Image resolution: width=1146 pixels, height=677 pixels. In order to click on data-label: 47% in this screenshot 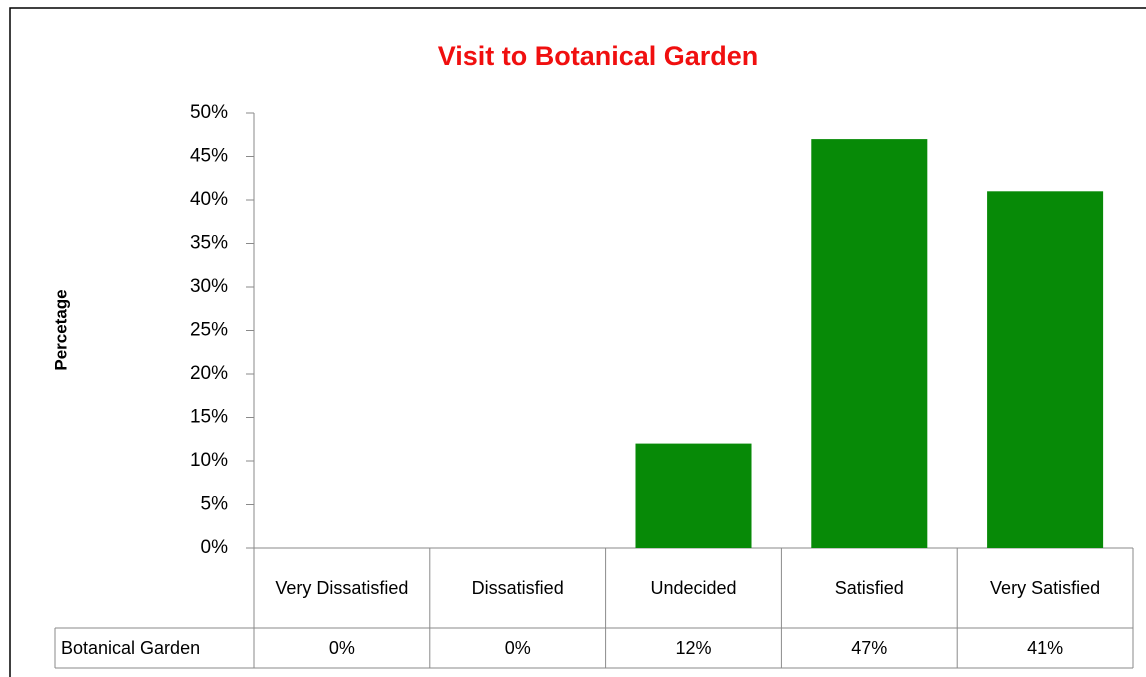, I will do `click(869, 647)`.